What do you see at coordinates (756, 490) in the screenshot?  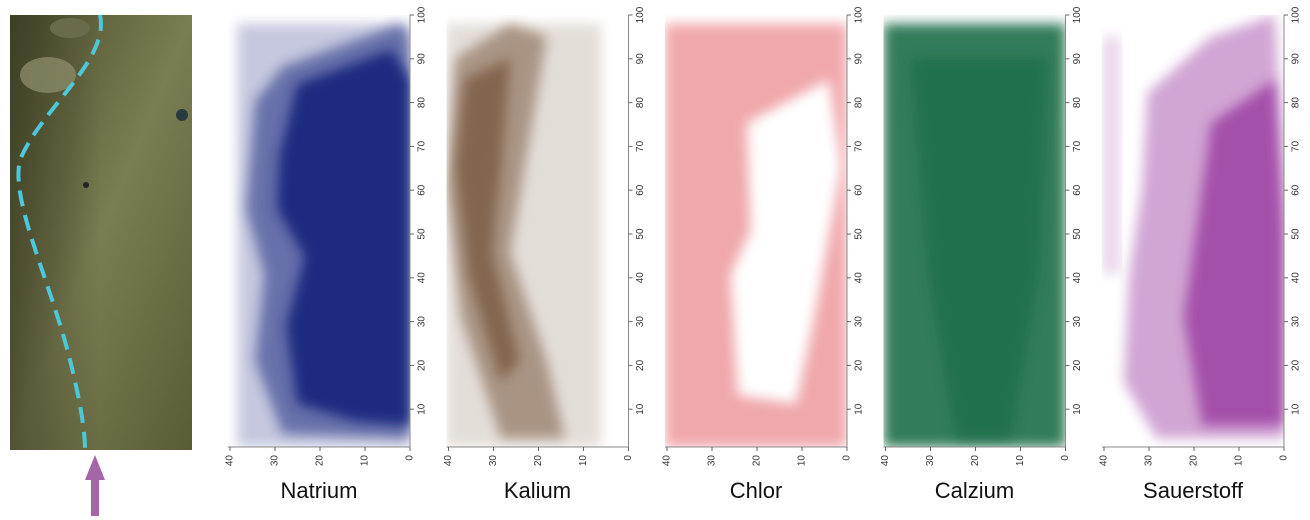 I see `panel-label: Chlor` at bounding box center [756, 490].